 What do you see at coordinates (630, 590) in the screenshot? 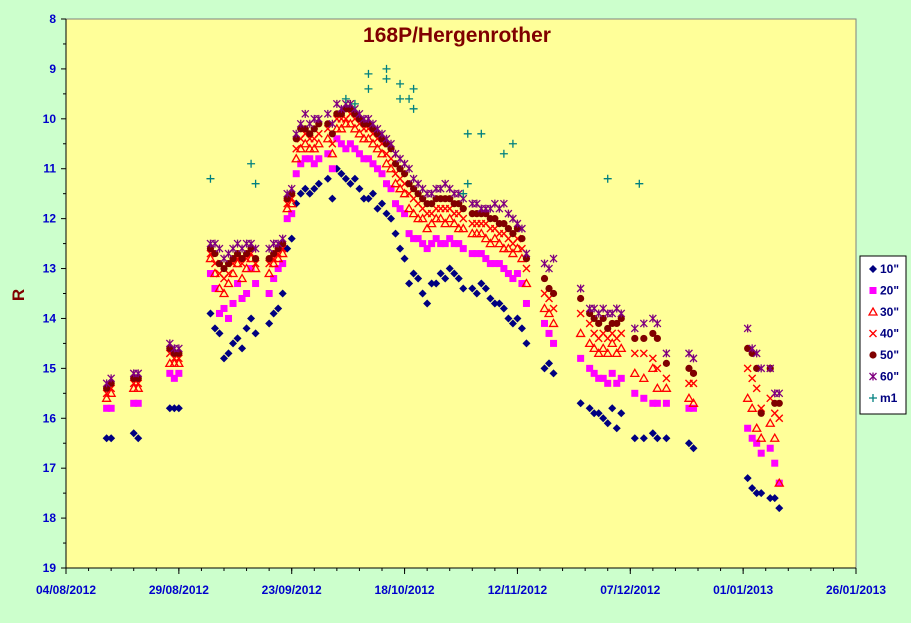
I see `x-tick-label: 07/12/2012` at bounding box center [630, 590].